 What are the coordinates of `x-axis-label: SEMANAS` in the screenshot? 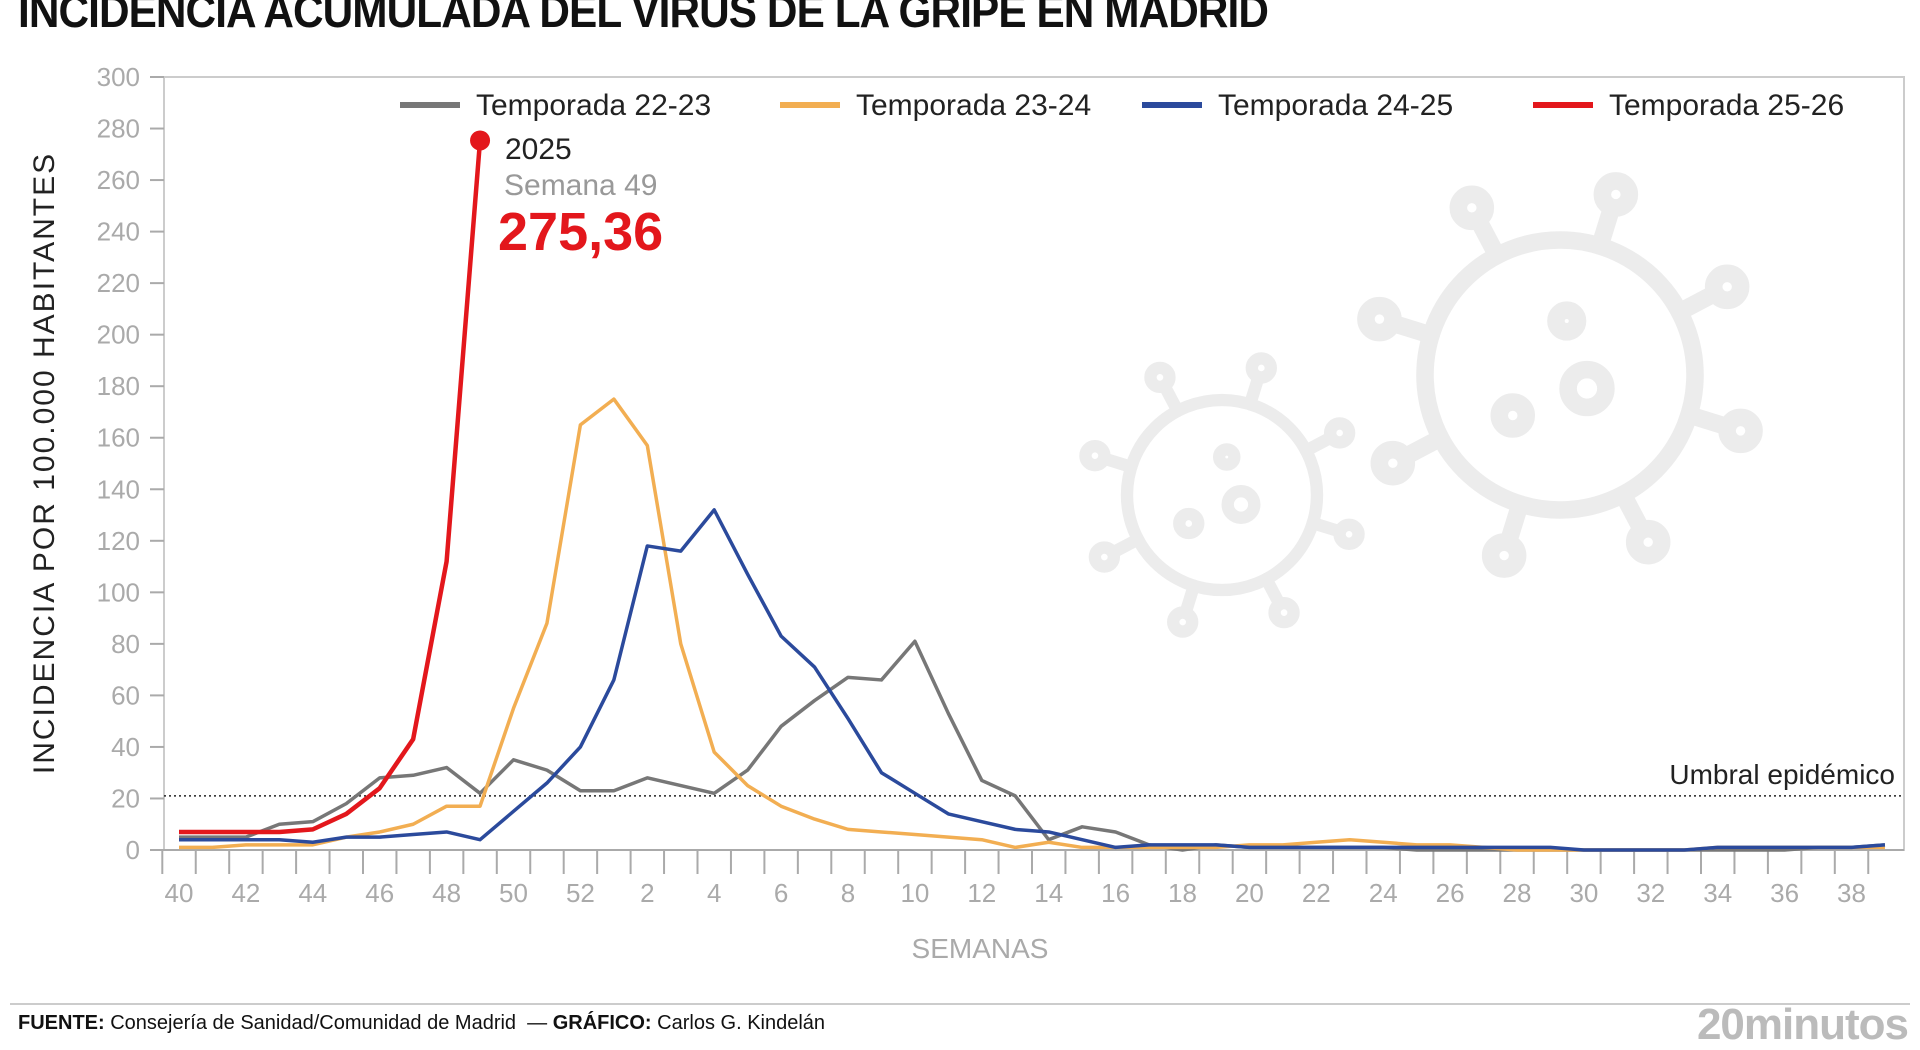 It's located at (980, 948).